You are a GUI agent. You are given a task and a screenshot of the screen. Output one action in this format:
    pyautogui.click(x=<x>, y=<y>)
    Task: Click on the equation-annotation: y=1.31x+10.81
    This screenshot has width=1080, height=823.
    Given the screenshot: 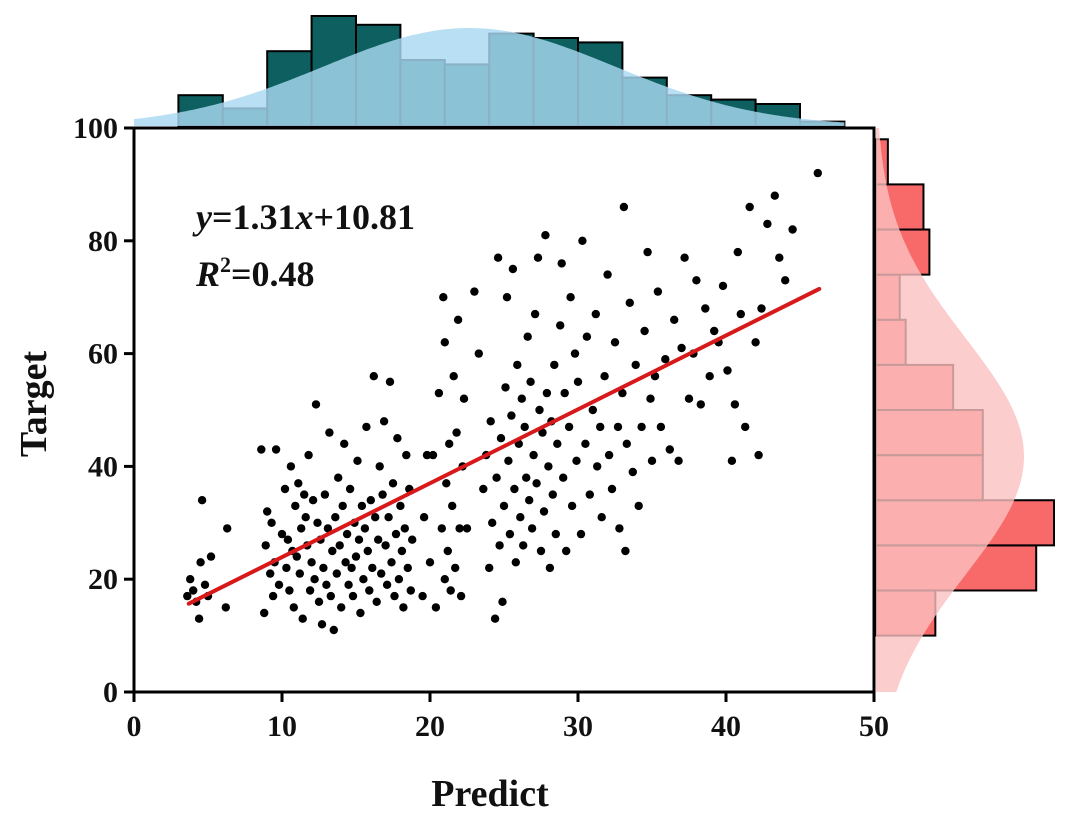 What is the action you would take?
    pyautogui.click(x=303, y=217)
    